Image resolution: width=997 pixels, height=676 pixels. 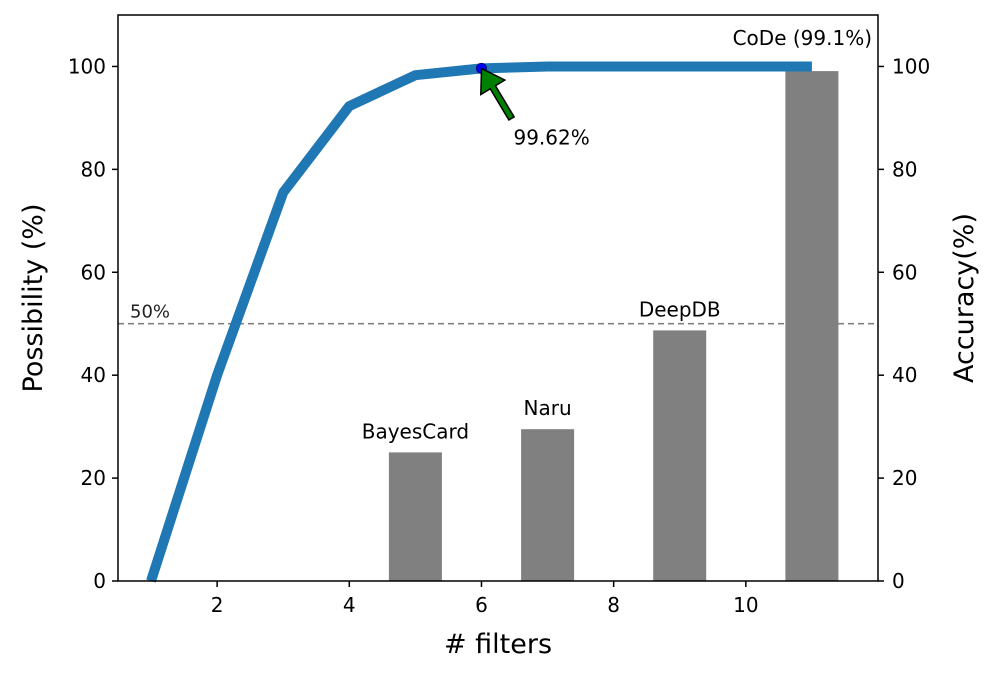 What do you see at coordinates (904, 375) in the screenshot?
I see `y2-tick-label: 40` at bounding box center [904, 375].